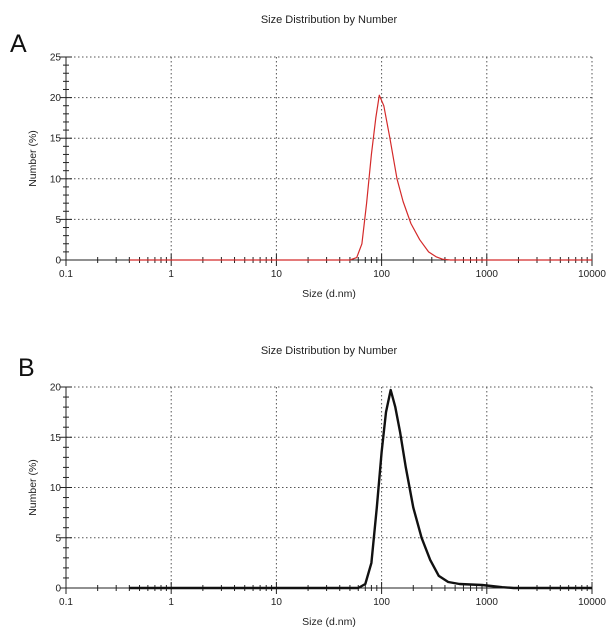 This screenshot has height=628, width=612. What do you see at coordinates (18, 44) in the screenshot?
I see `panel-label: A` at bounding box center [18, 44].